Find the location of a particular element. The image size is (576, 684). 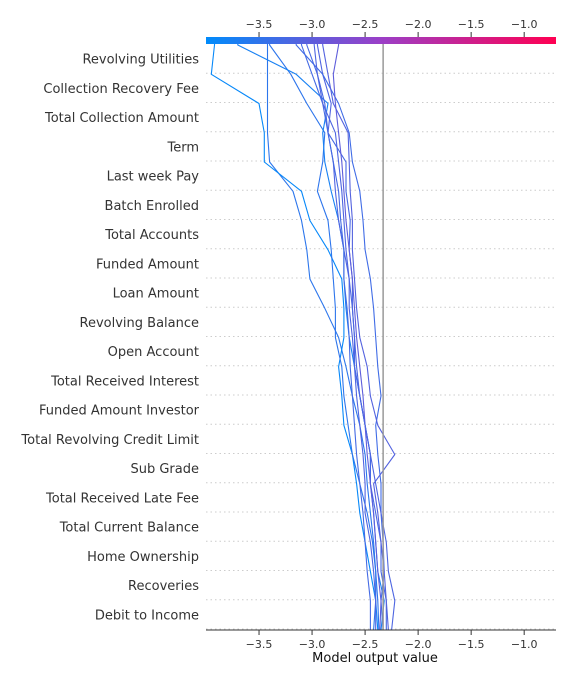

top-tick-label: −2.5 is located at coordinates (365, 24).